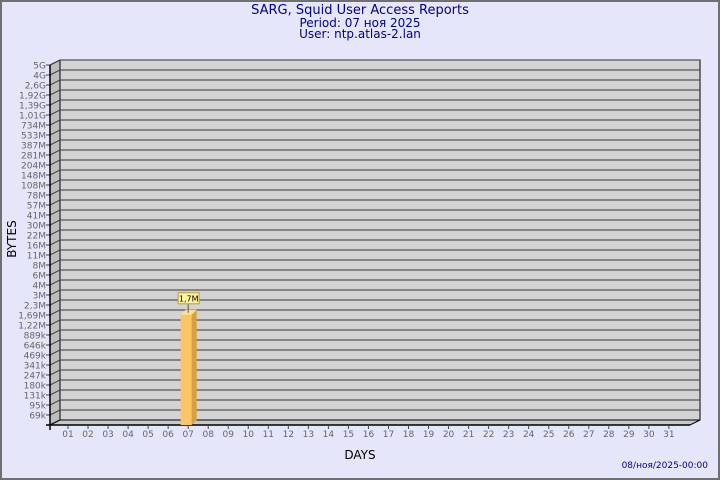  I want to click on y-tick-label: 247k, so click(35, 377).